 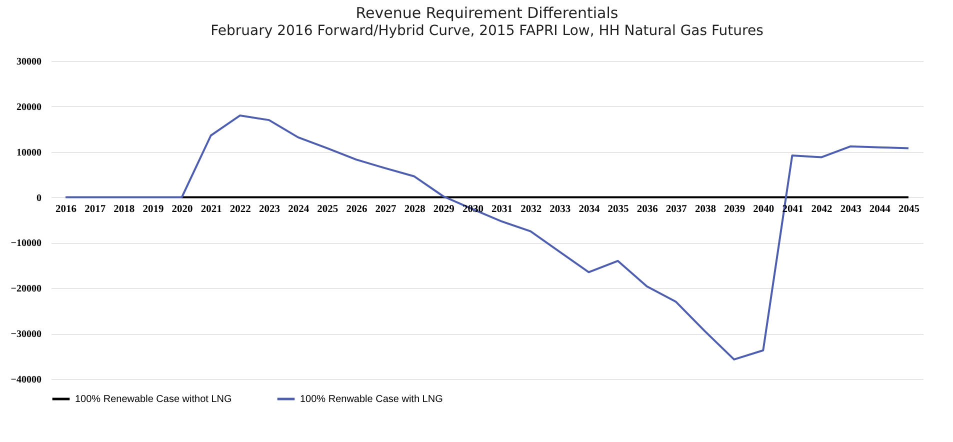 What do you see at coordinates (124, 209) in the screenshot?
I see `x-tick-label: 2018` at bounding box center [124, 209].